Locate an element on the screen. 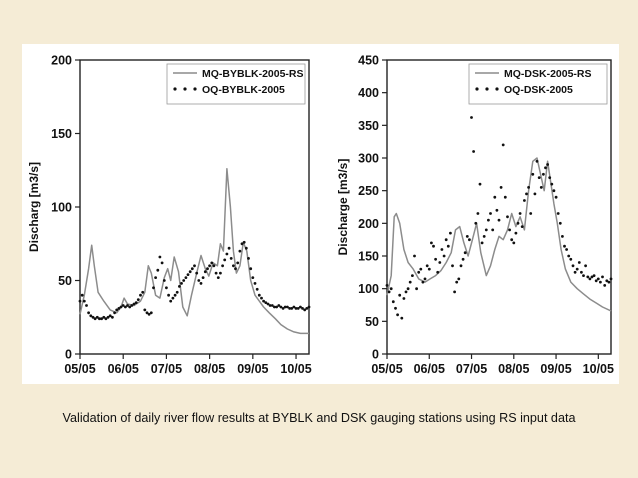 The image size is (638, 478). x-tick-label: 05/05 is located at coordinates (79, 369).